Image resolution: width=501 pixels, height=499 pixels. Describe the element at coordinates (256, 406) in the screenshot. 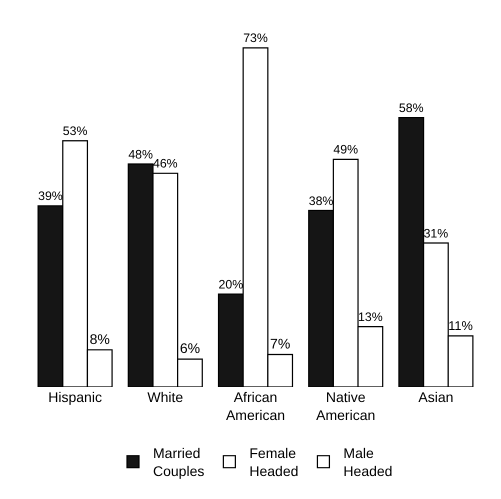

I see `x-tick-label: African American` at that location.